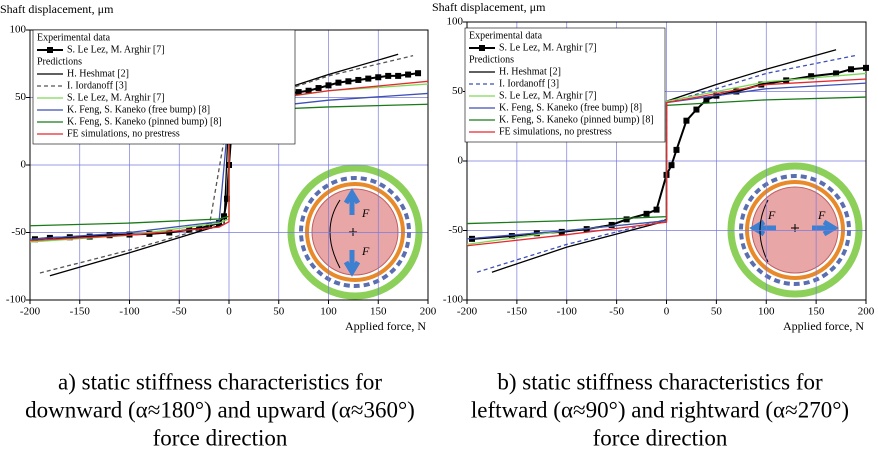 This screenshot has height=458, width=878. What do you see at coordinates (220, 409) in the screenshot?
I see `caption: downward (α≈180°) and upward (α≈360°)` at bounding box center [220, 409].